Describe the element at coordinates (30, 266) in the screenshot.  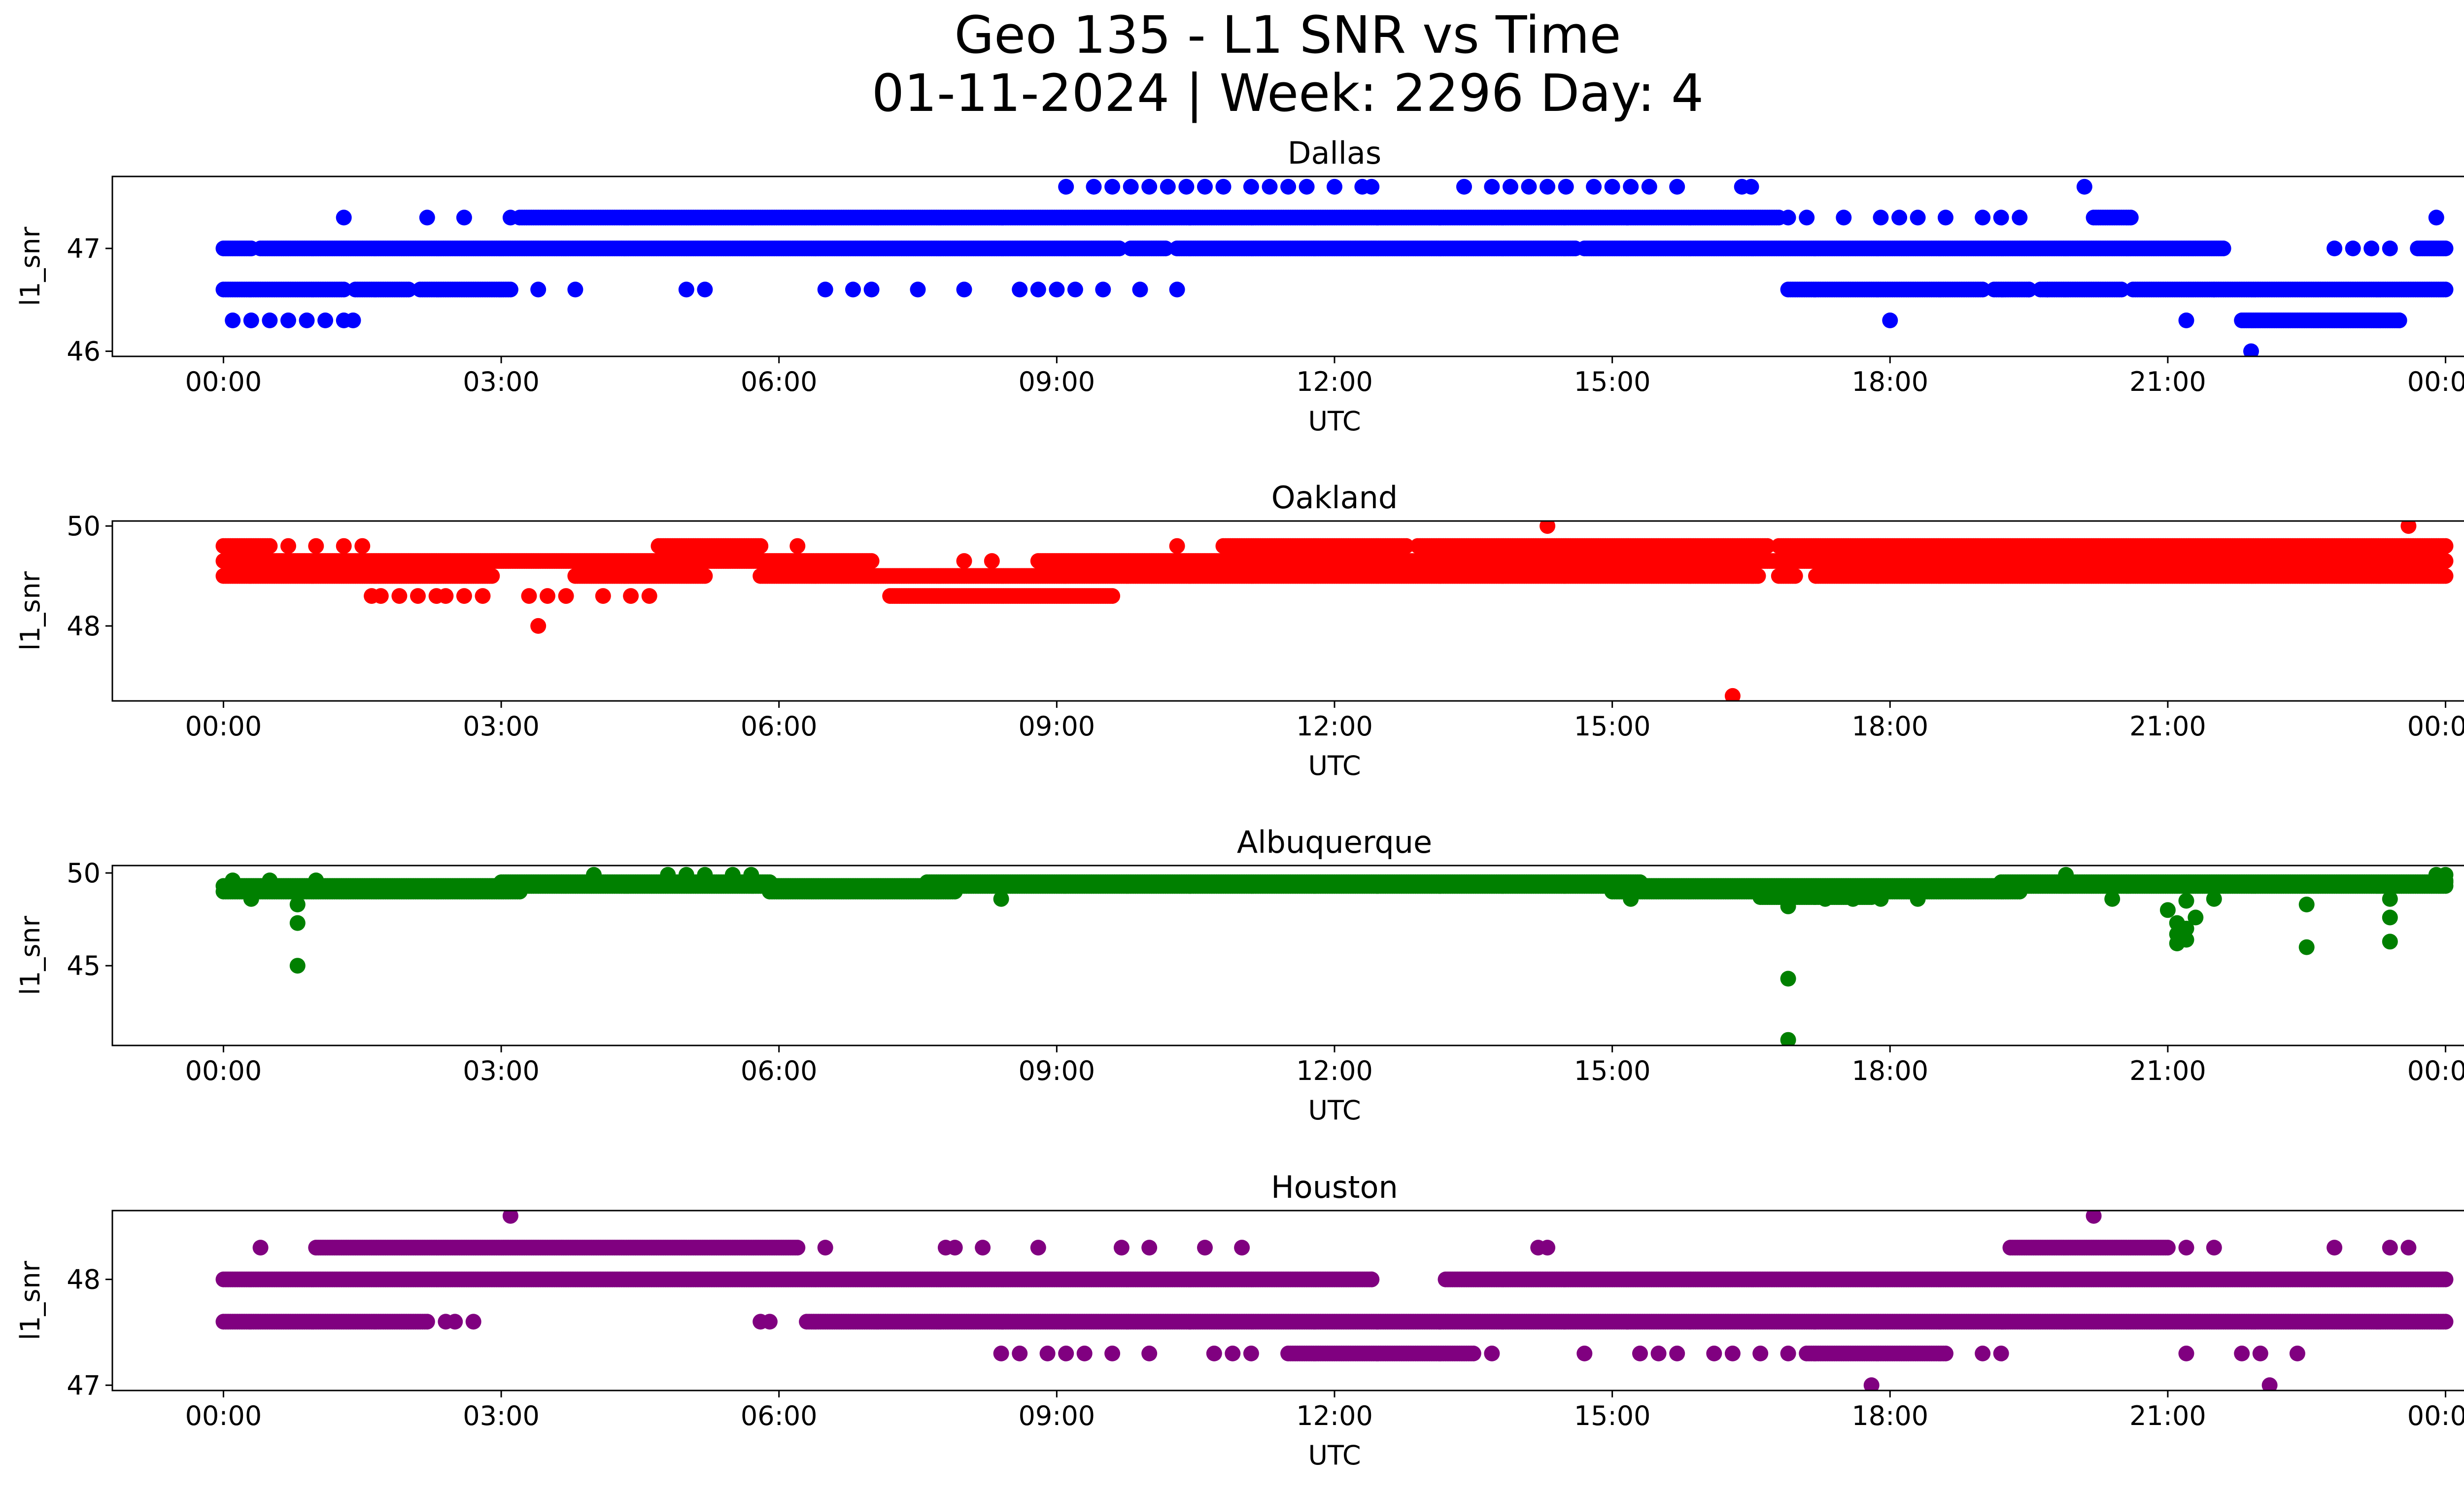
I see `y-axis-label: l1_snr` at that location.